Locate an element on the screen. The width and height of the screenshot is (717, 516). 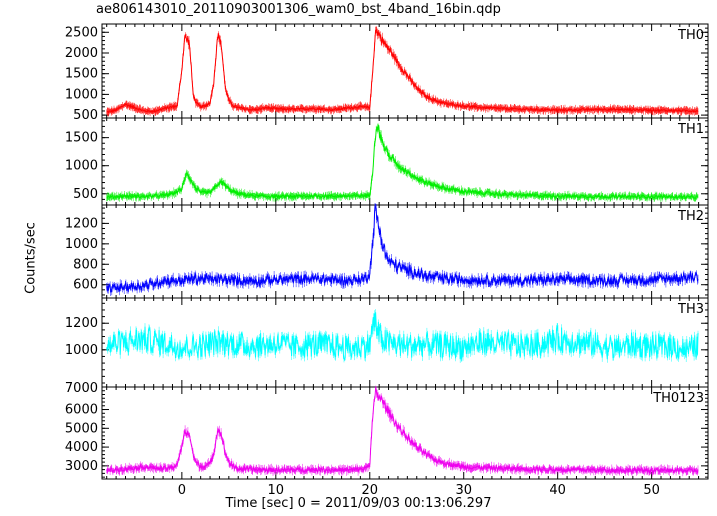
th0-y-tick-label: 1000 is located at coordinates (81, 94).